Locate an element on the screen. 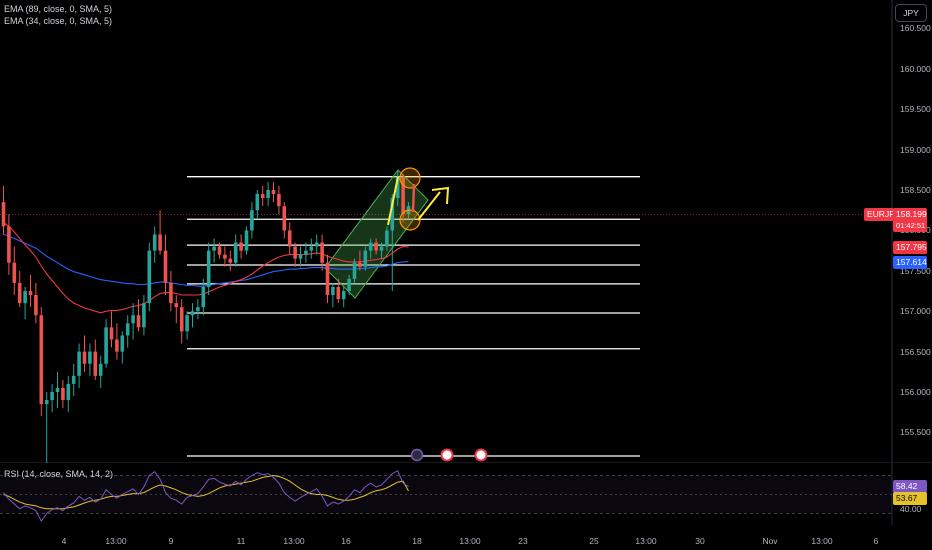  rsi-level-label: 40.00 is located at coordinates (911, 509).